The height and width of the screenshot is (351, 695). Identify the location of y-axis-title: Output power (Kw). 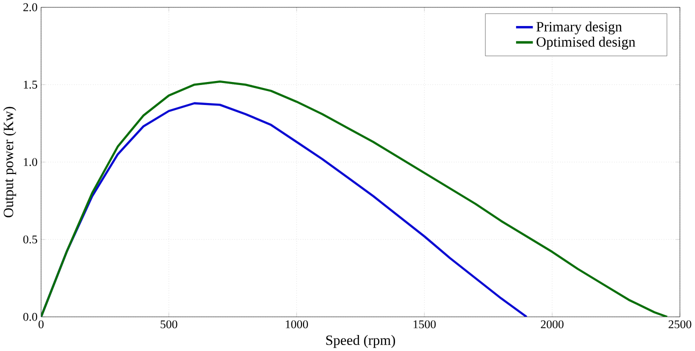
(9, 162).